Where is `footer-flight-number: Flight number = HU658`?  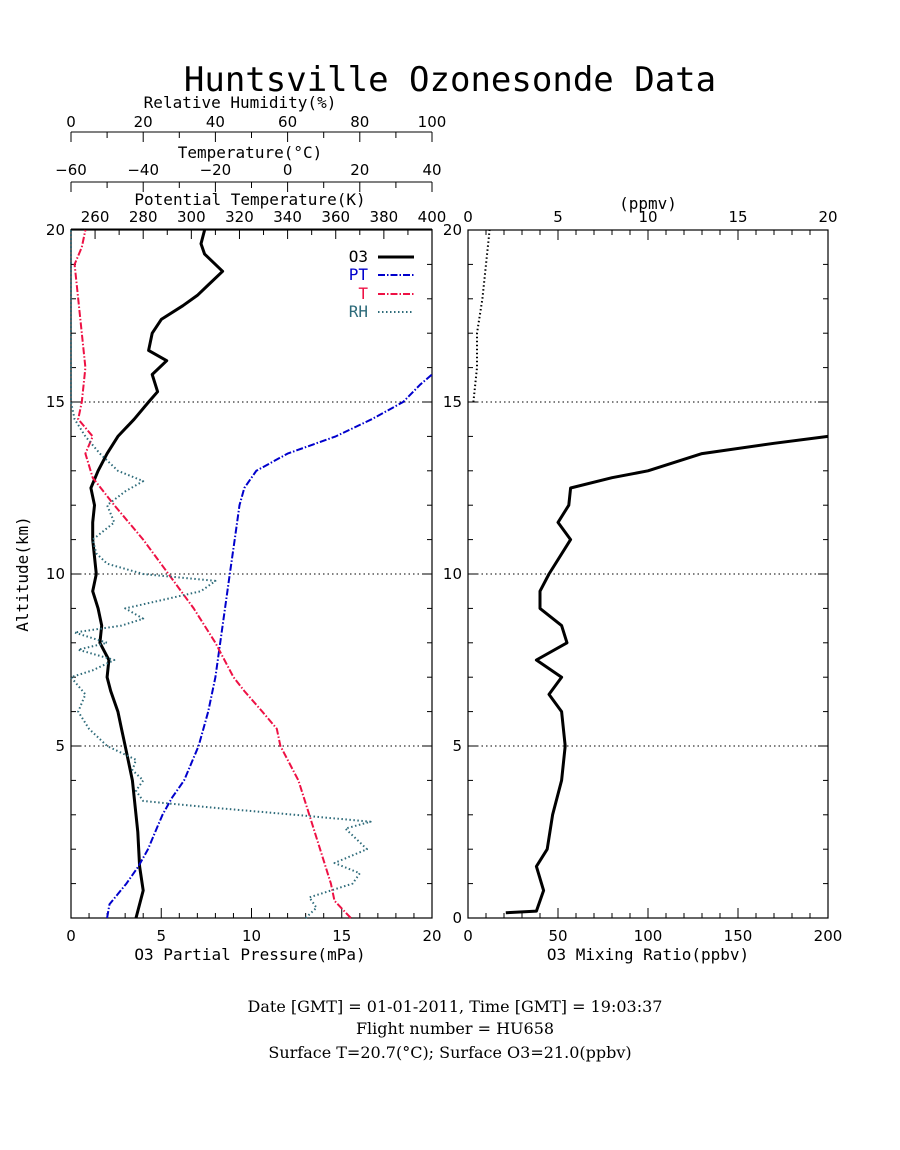 footer-flight-number: Flight number = HU658 is located at coordinates (455, 1028).